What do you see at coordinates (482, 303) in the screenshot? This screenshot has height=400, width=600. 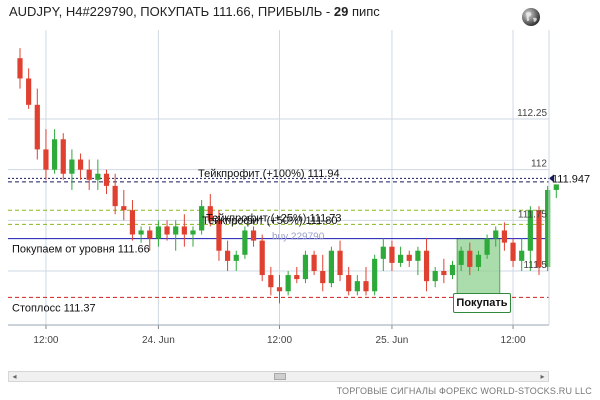 I see `buy-button: Покупать` at bounding box center [482, 303].